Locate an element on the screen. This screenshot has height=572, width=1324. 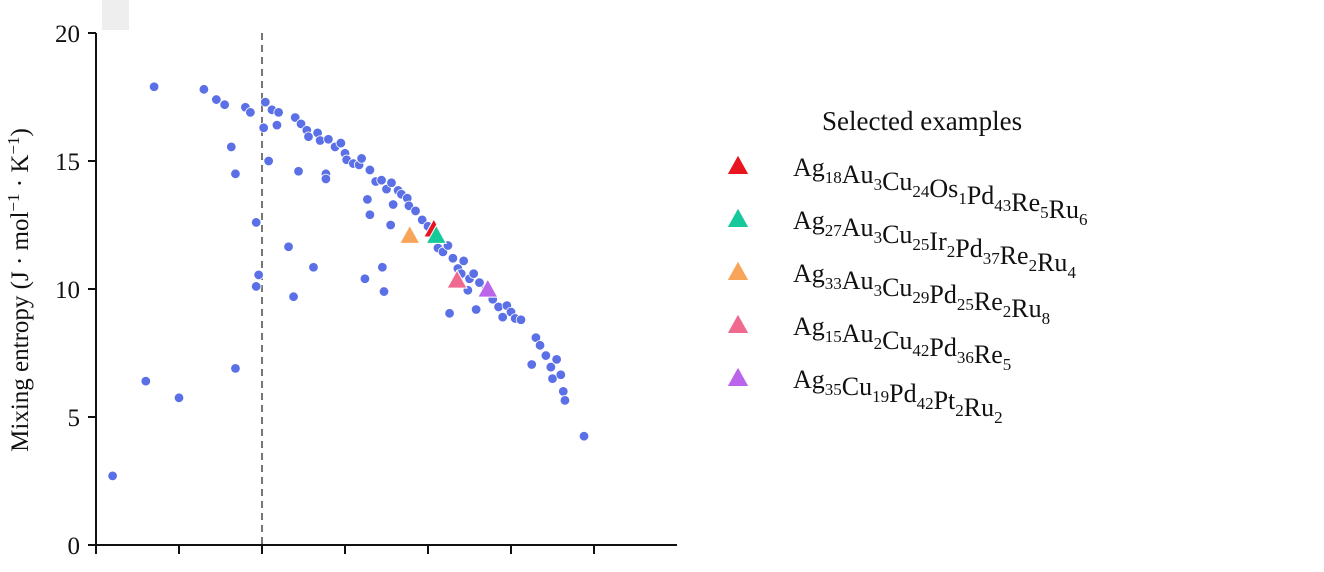
legend-title: Selected examples is located at coordinates (922, 121).